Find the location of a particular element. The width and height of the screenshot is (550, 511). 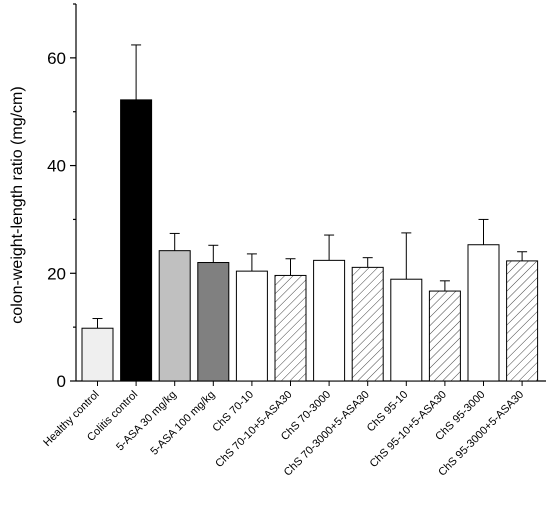

y-tick-label: 60 is located at coordinates (56, 58).